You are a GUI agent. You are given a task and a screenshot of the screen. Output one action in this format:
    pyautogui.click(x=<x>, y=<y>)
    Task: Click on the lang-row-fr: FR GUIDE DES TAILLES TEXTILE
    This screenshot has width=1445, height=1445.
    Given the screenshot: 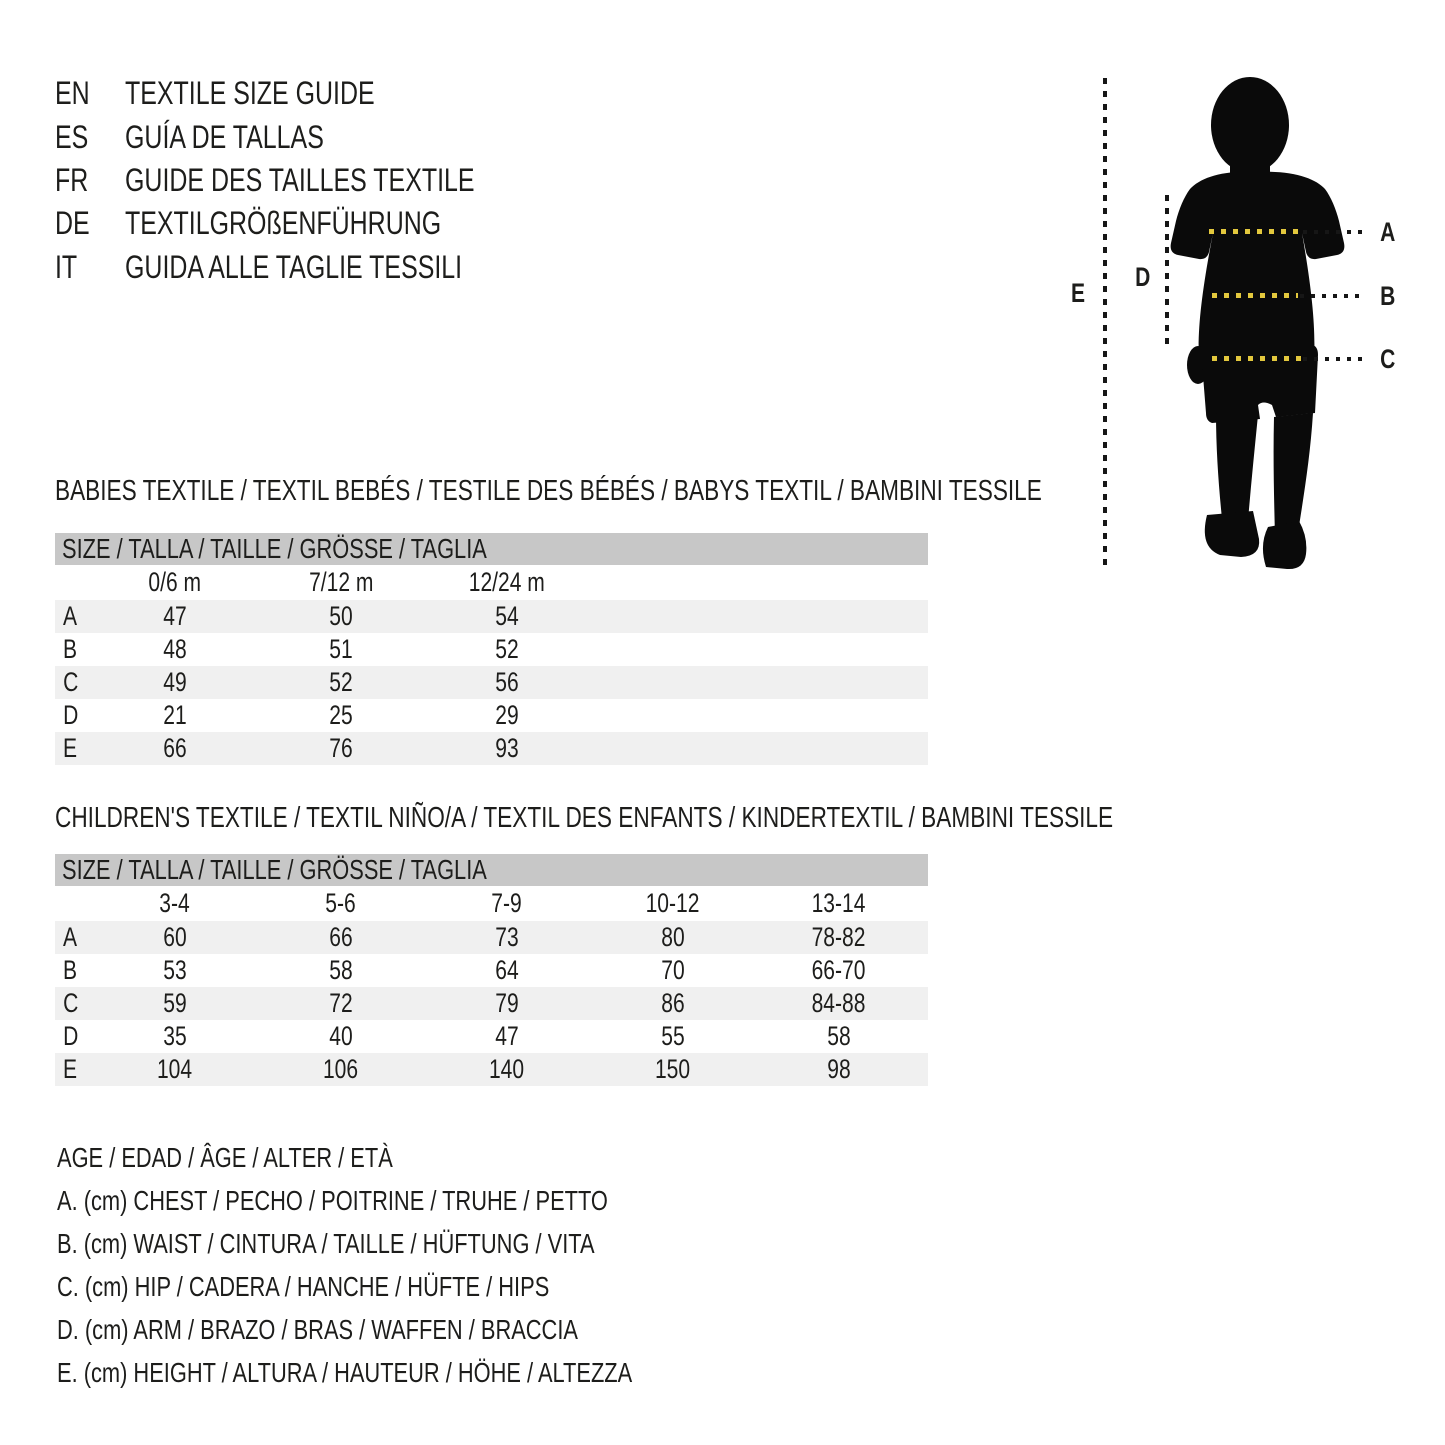 What is the action you would take?
    pyautogui.click(x=314, y=180)
    